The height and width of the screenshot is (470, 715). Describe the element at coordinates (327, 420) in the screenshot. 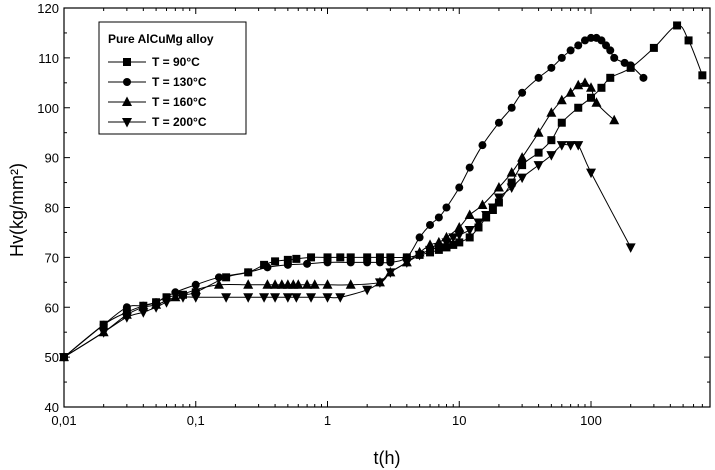

I see `x-tick-label: 1` at that location.